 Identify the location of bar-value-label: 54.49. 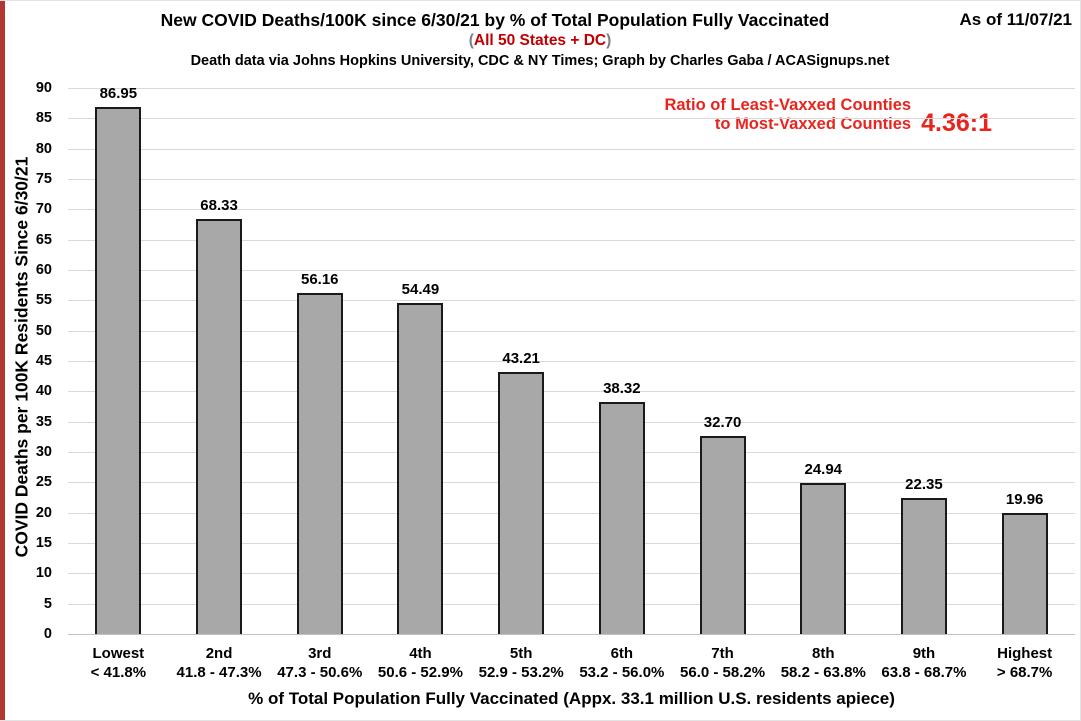
(420, 290).